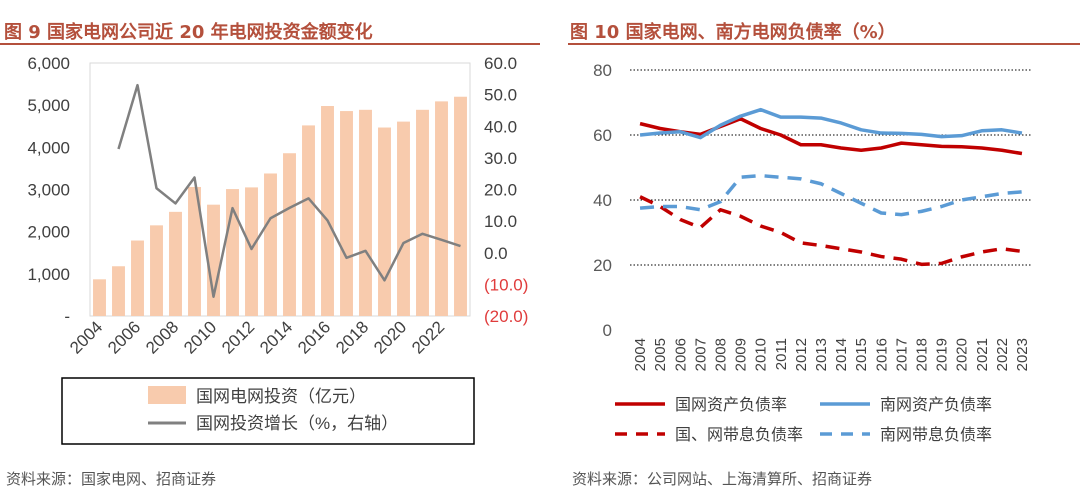 The image size is (1080, 499). Describe the element at coordinates (824, 44) in the screenshot. I see `right-title-rule` at that location.